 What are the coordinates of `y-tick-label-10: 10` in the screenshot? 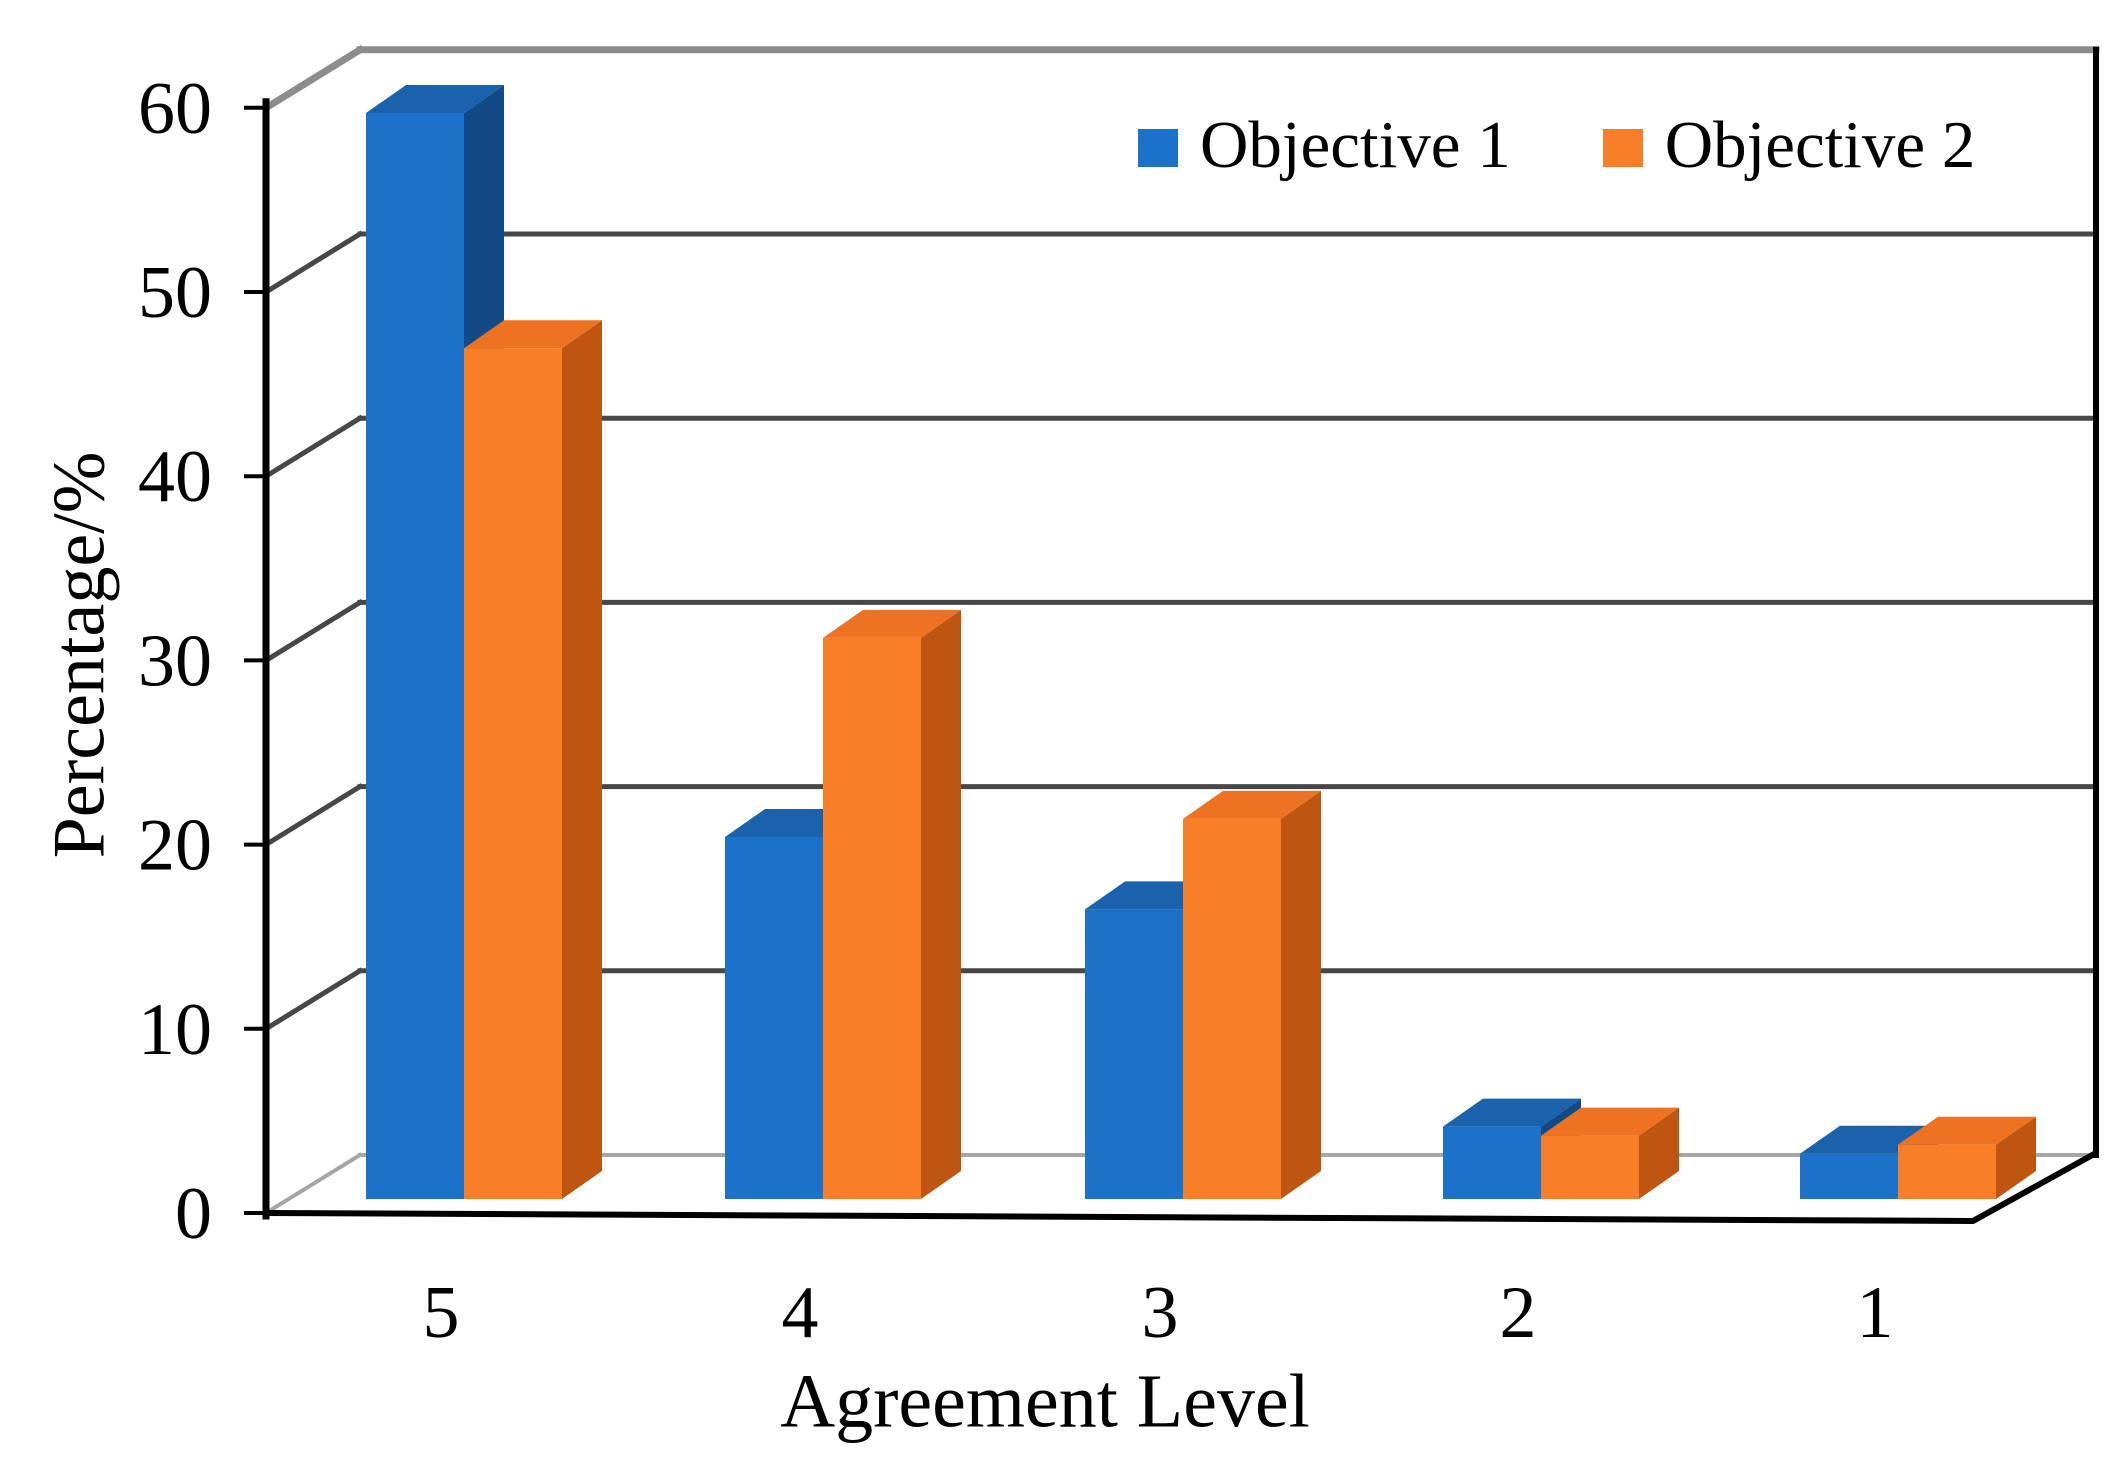 It's located at (175, 1030).